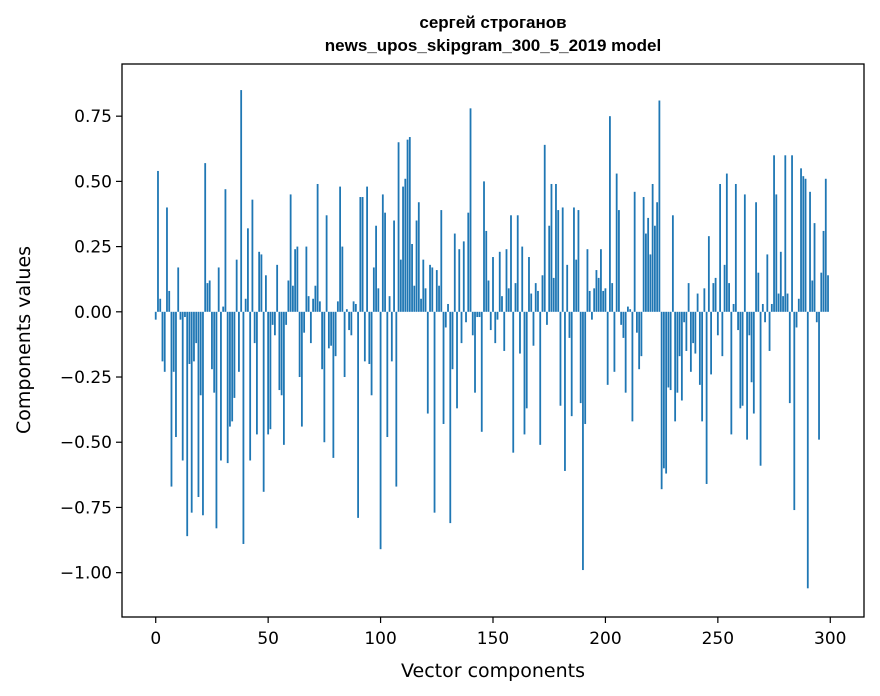  What do you see at coordinates (493, 639) in the screenshot?
I see `x-tick-label: 150` at bounding box center [493, 639].